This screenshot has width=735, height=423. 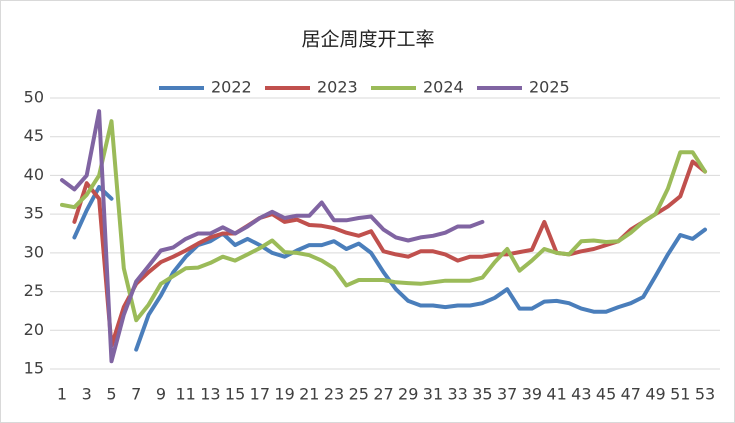 What do you see at coordinates (136, 394) in the screenshot?
I see `x-tick-label: 7` at bounding box center [136, 394].